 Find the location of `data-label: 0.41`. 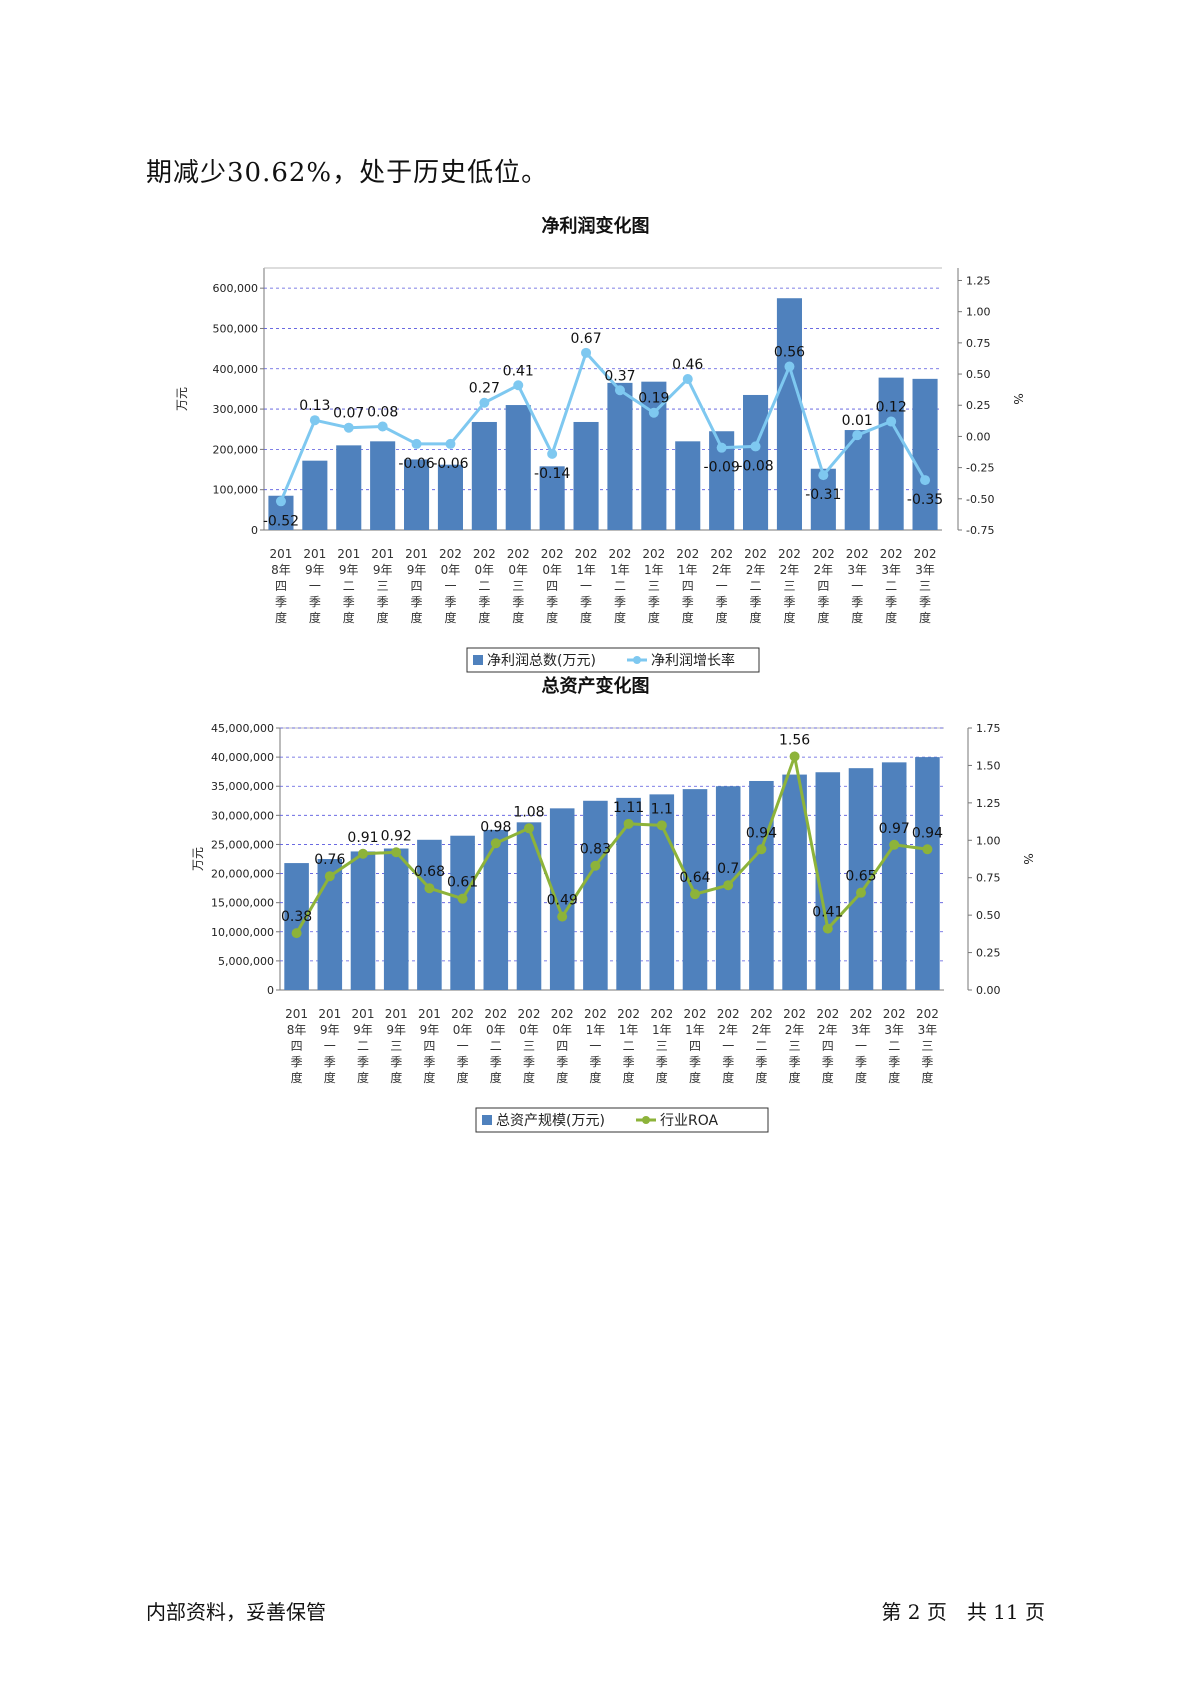

data-label: 0.41 is located at coordinates (827, 913).